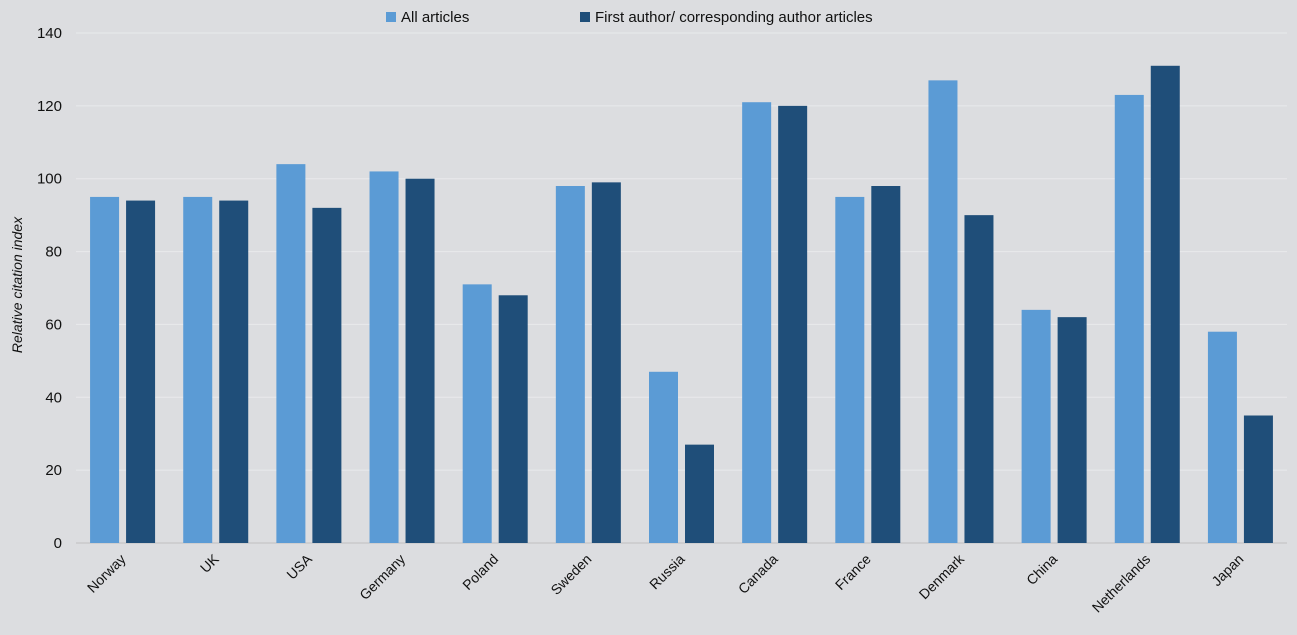 The width and height of the screenshot is (1297, 635). What do you see at coordinates (979, 379) in the screenshot?
I see `bar-first-author-denmark` at bounding box center [979, 379].